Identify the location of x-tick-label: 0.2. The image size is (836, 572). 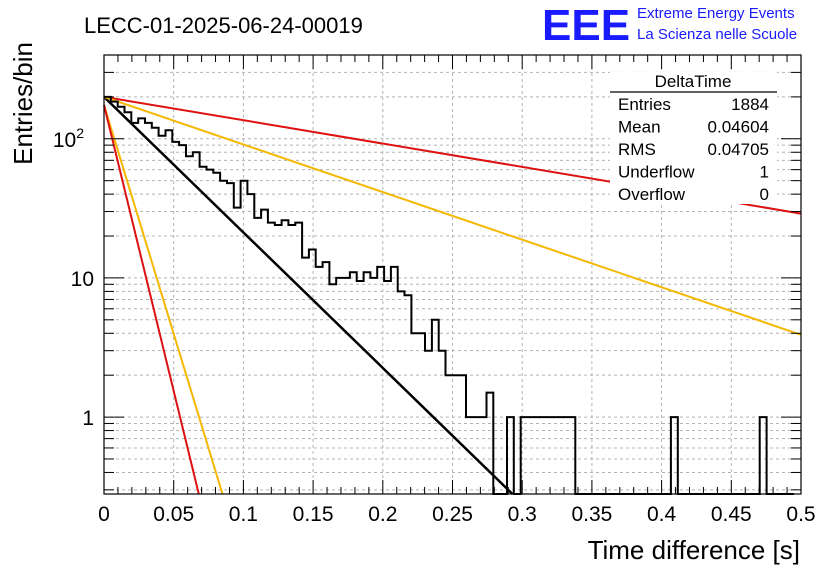
(382, 514).